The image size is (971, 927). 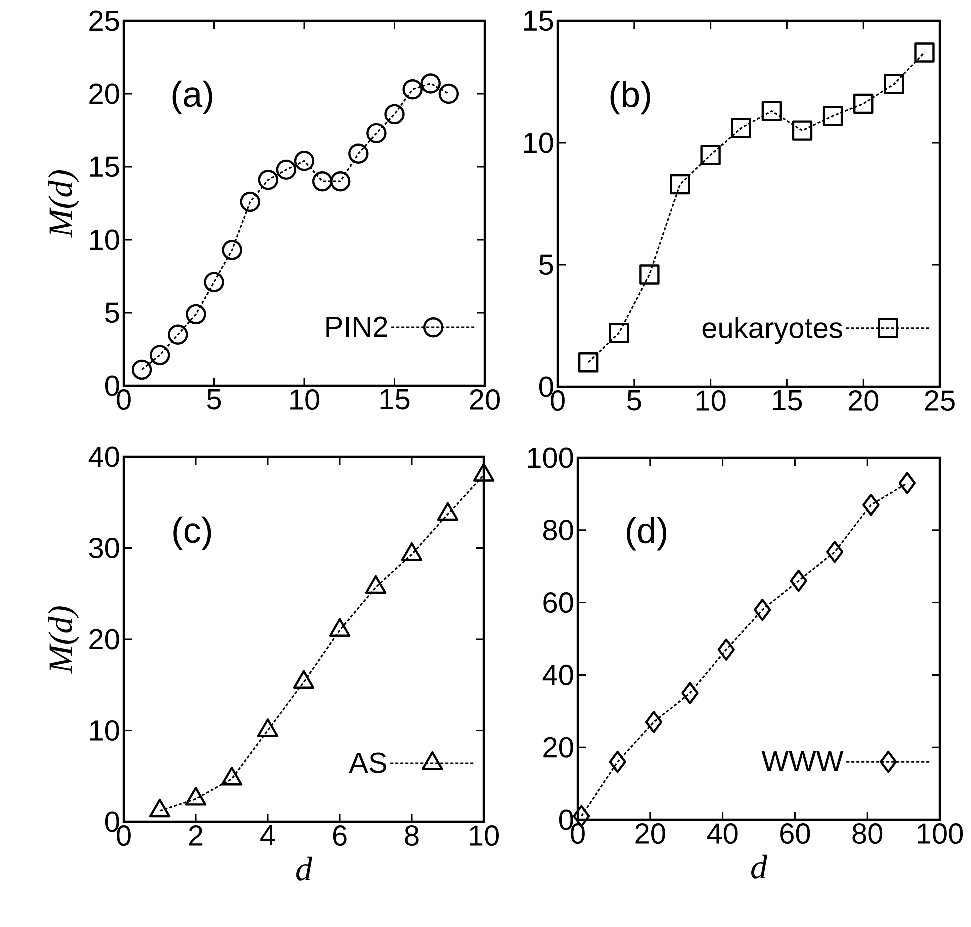 What do you see at coordinates (412, 836) in the screenshot?
I see `x-tick-label: 8` at bounding box center [412, 836].